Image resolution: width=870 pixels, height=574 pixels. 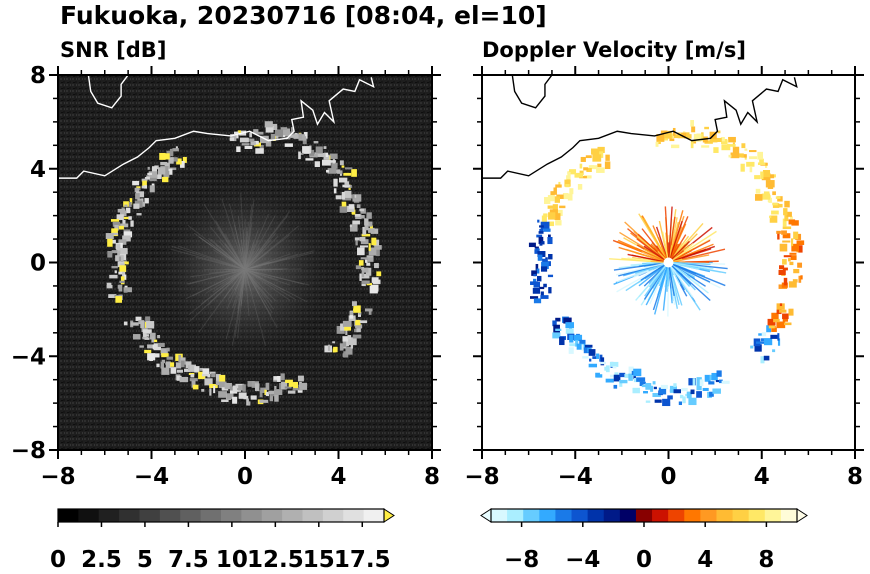 I want to click on doppler-x-tick-label: 8, so click(x=855, y=477).